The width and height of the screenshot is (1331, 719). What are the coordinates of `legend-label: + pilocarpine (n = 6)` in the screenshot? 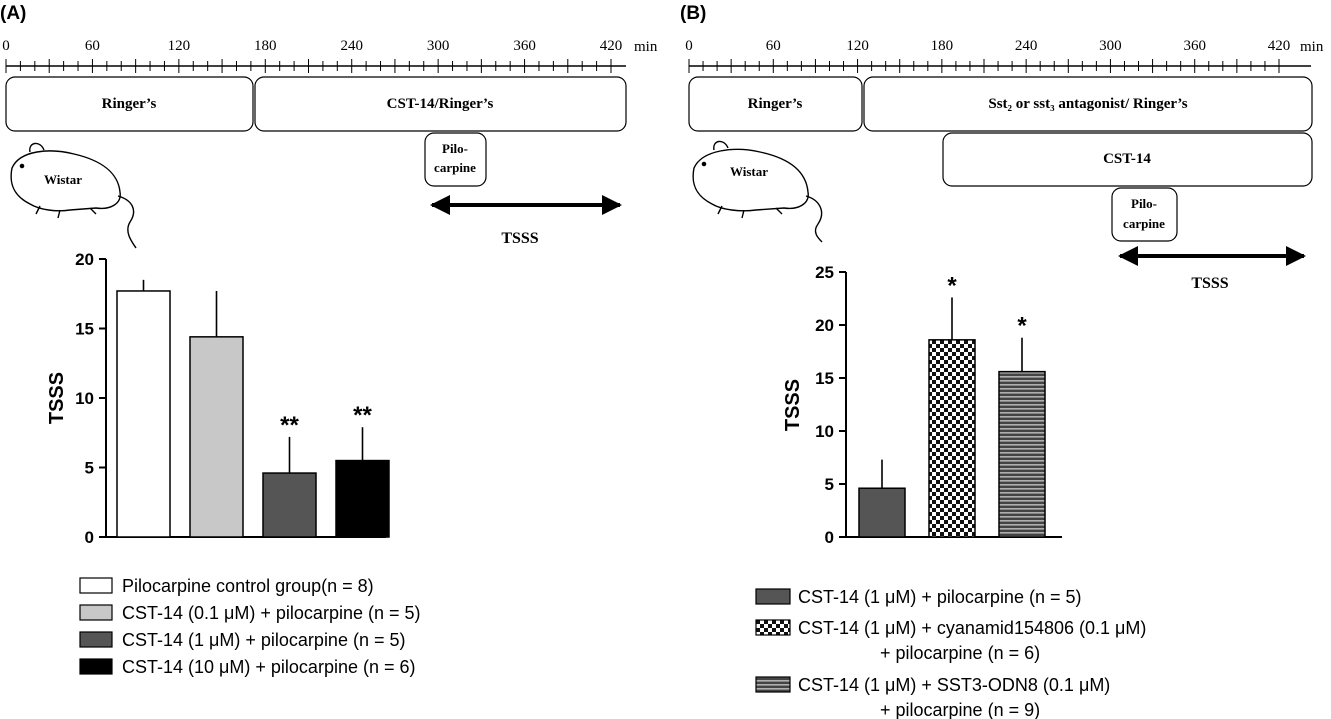 It's located at (960, 653).